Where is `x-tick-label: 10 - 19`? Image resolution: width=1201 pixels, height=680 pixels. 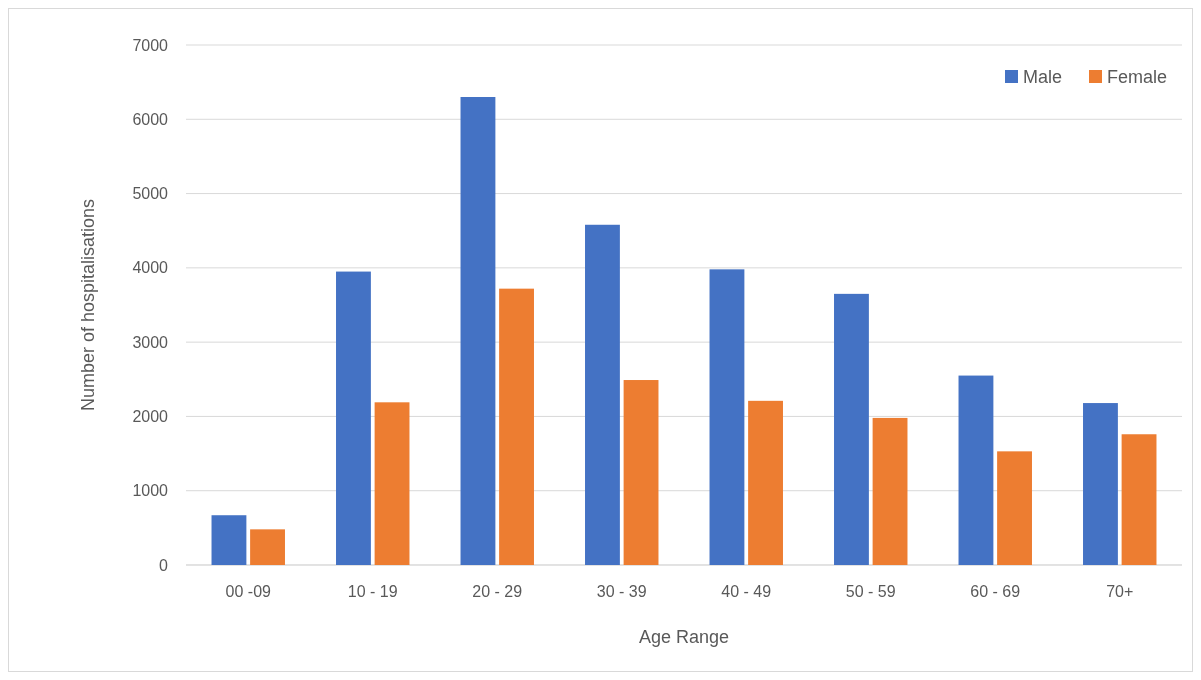 x-tick-label: 10 - 19 is located at coordinates (372, 591).